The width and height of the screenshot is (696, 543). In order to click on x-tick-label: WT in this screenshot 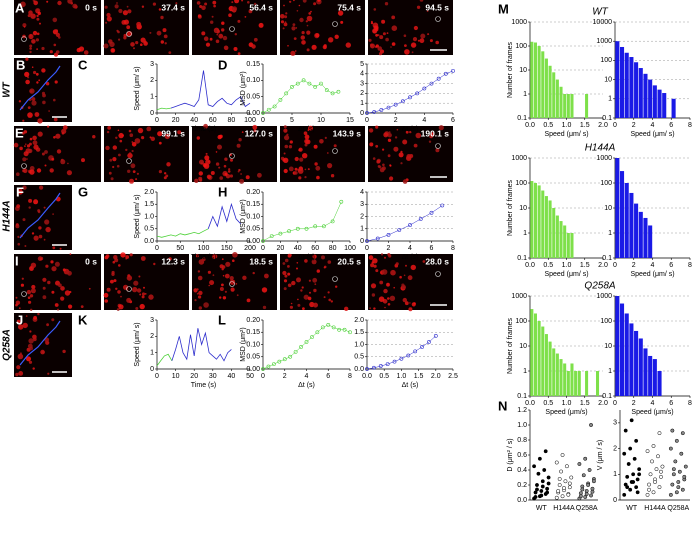, I will do `click(542, 508)`.